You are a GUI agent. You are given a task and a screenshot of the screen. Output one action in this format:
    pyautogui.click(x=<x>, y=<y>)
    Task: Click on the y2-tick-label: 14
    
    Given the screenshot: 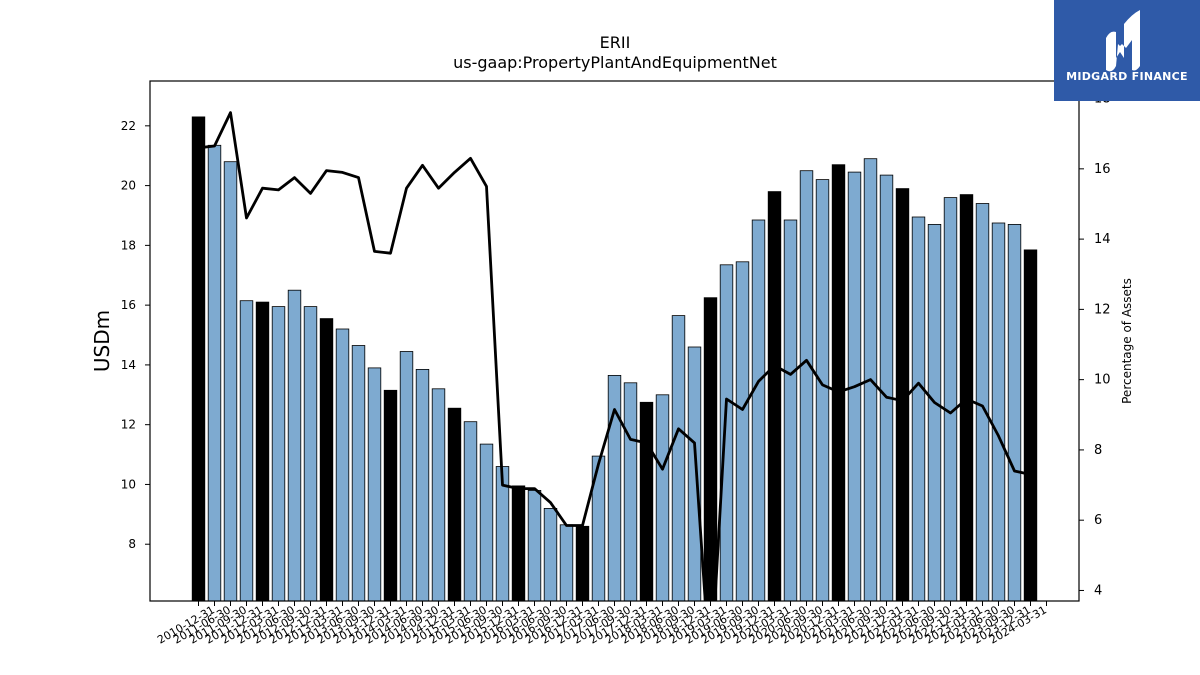 What is the action you would take?
    pyautogui.click(x=1102, y=239)
    